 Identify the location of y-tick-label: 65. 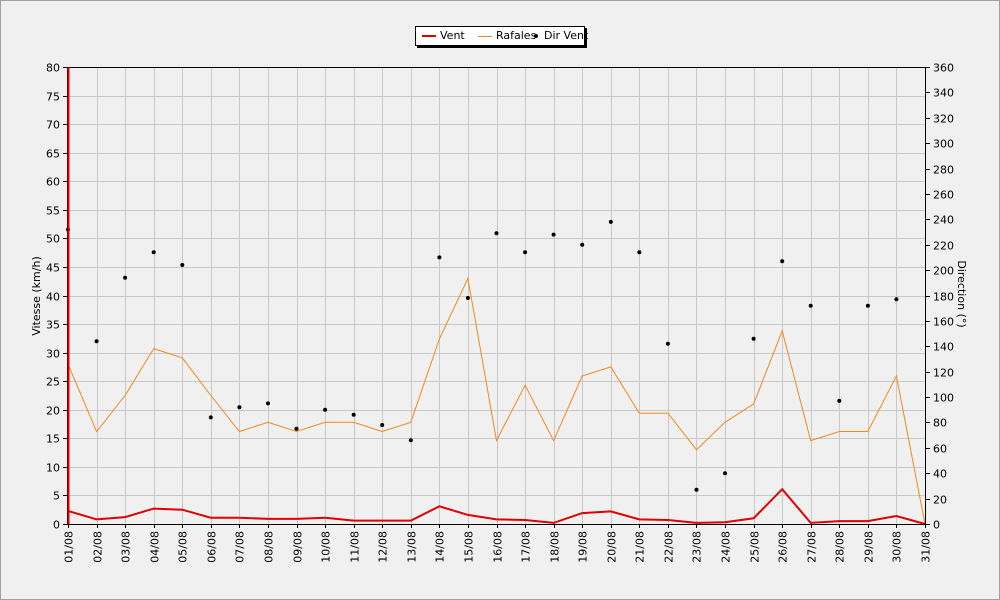
(53, 154).